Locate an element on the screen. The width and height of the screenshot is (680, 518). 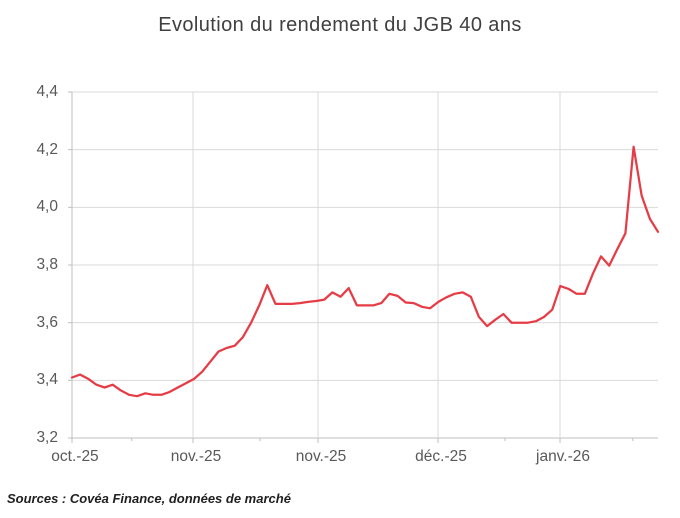
chart-title: Evolution du rendement du JGB 40 ans is located at coordinates (340, 25).